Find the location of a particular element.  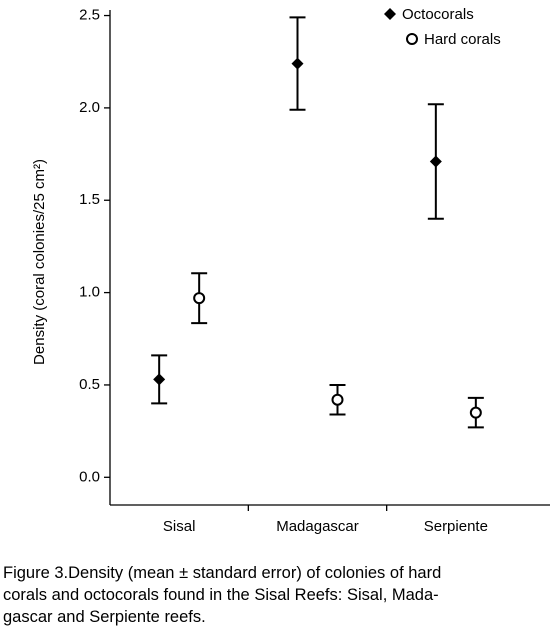

y-tick-label: 2.5 is located at coordinates (89, 15).